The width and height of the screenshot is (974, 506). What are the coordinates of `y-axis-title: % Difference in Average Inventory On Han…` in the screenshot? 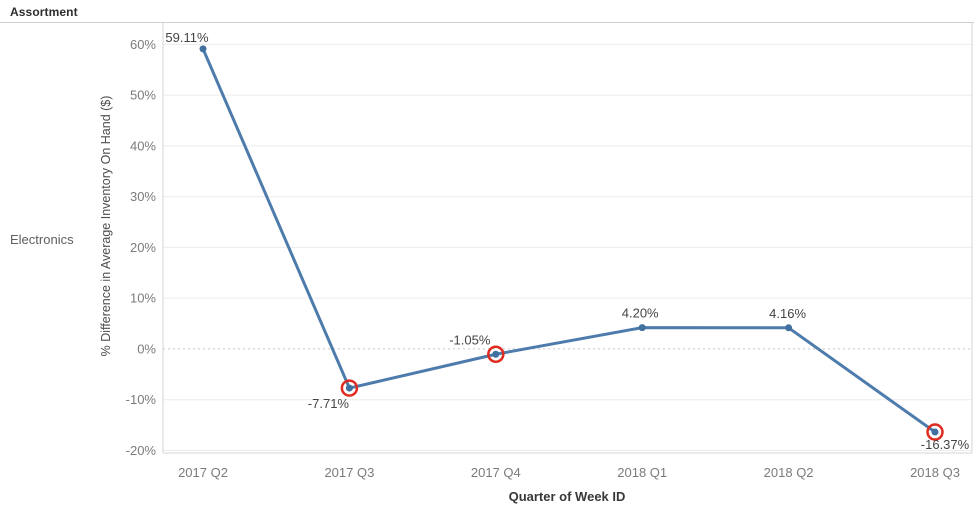 It's located at (106, 226).